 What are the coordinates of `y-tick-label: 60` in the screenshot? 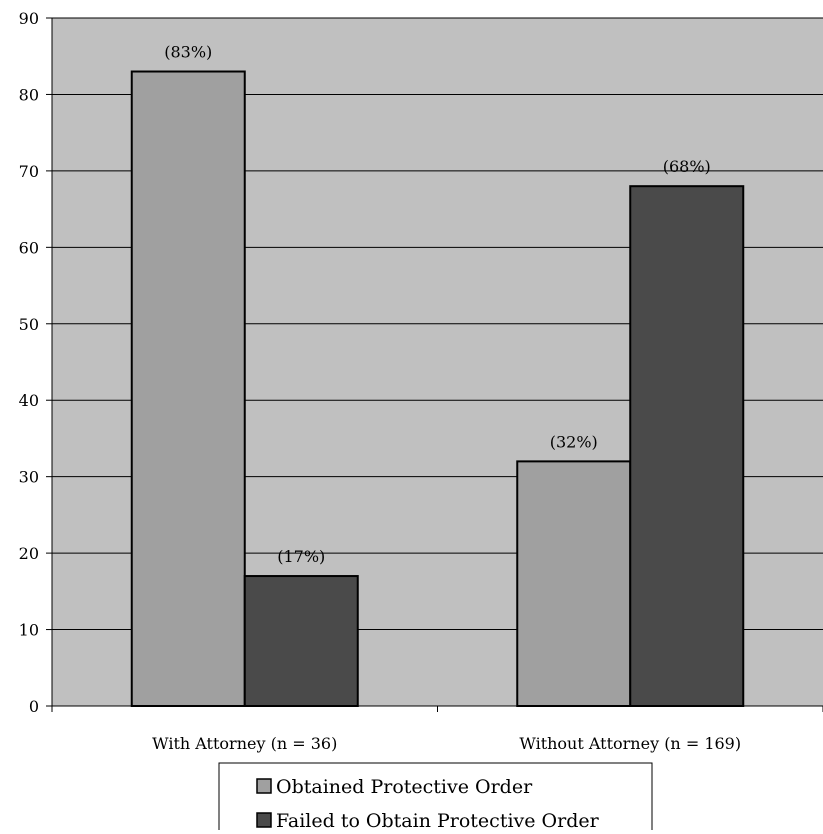 It's located at (29, 247).